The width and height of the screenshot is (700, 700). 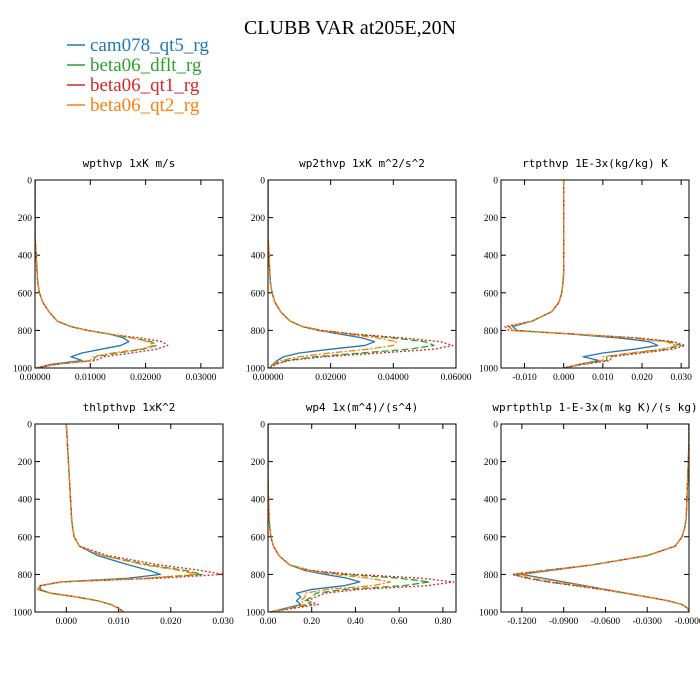 I want to click on x-tick-label: -0.010, so click(x=524, y=378).